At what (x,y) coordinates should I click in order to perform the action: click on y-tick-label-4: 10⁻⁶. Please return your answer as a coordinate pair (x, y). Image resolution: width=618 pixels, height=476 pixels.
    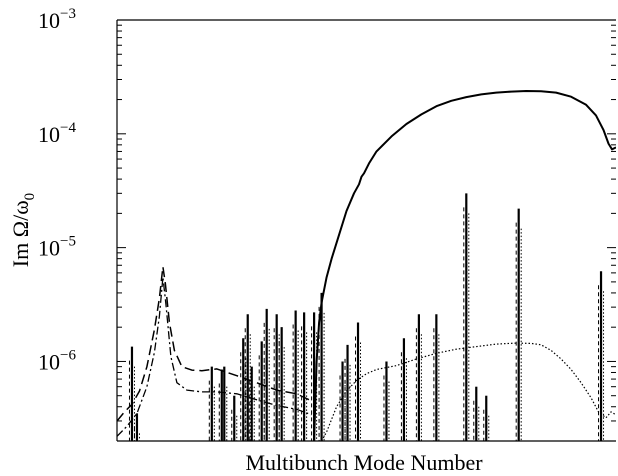
    Looking at the image, I should click on (57, 360).